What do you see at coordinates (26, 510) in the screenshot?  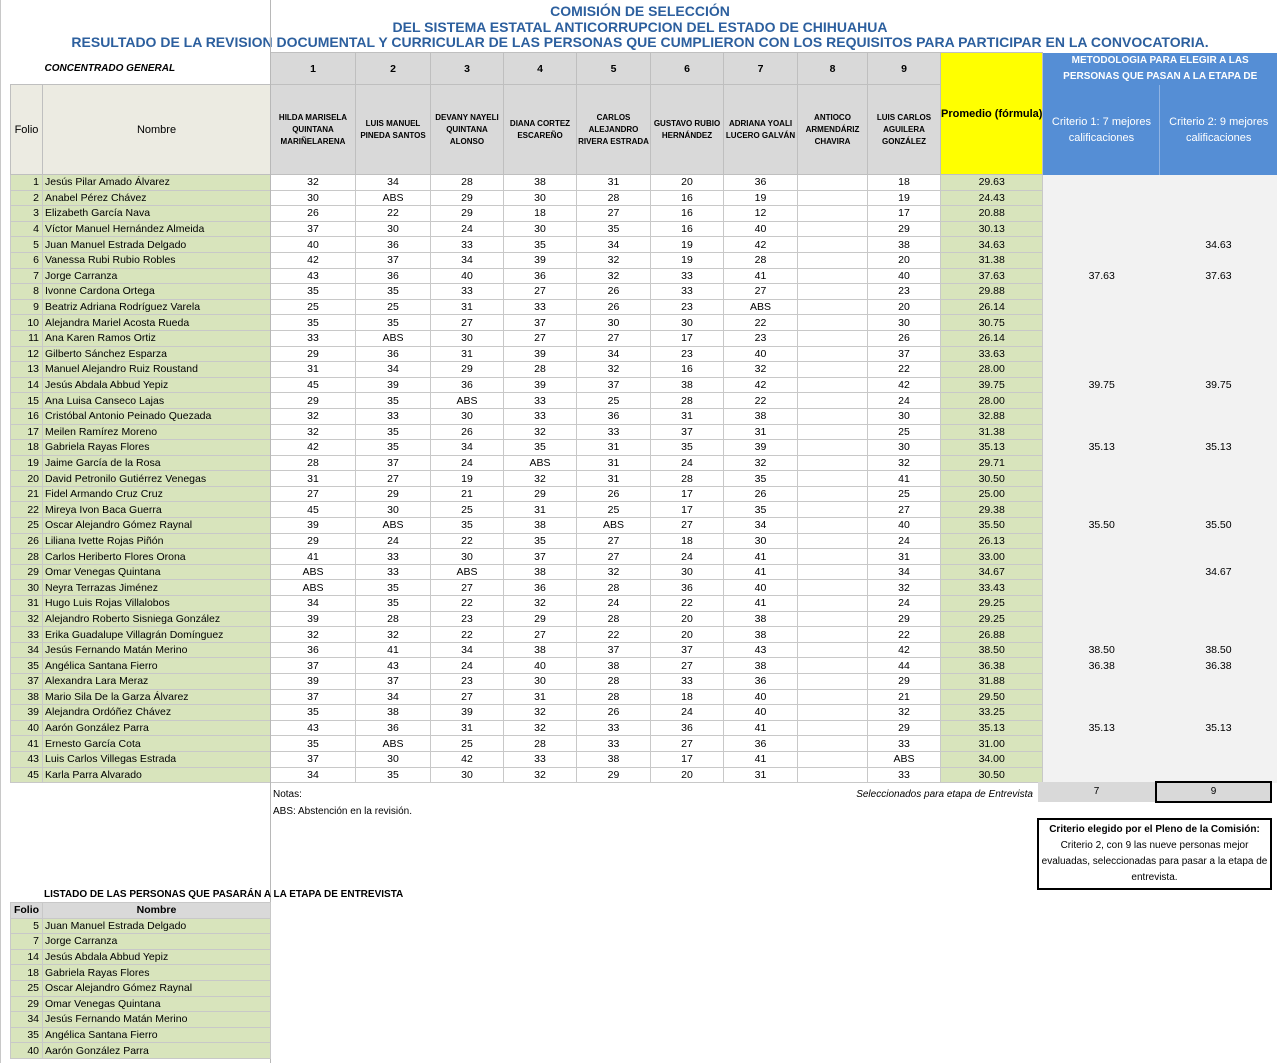 I see `folio-cell: 22` at bounding box center [26, 510].